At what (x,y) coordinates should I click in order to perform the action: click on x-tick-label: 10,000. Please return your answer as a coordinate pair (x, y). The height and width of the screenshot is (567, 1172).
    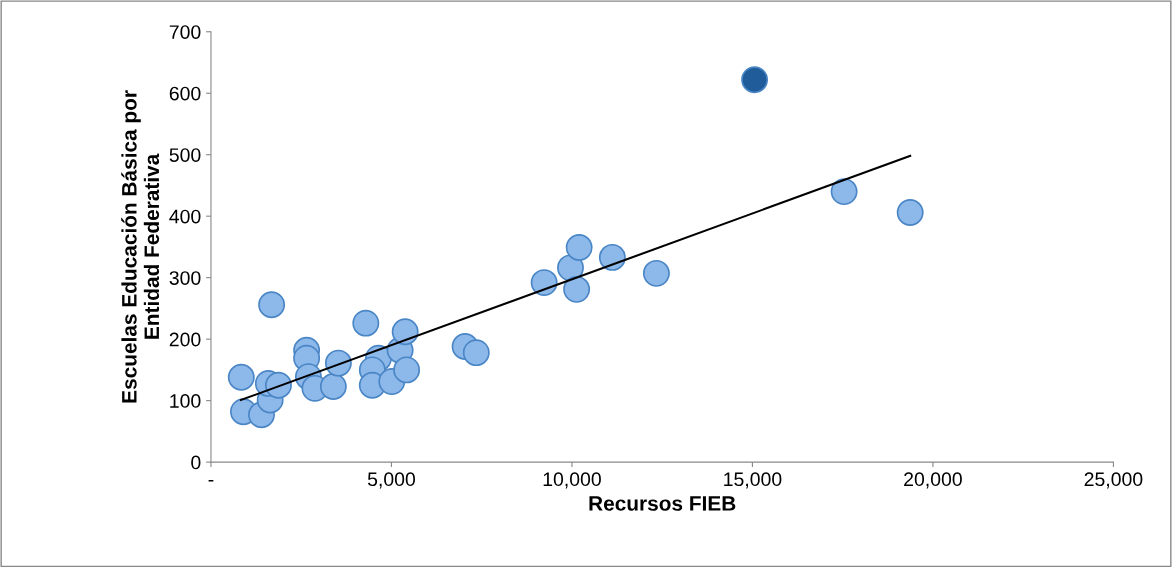
    Looking at the image, I should click on (572, 480).